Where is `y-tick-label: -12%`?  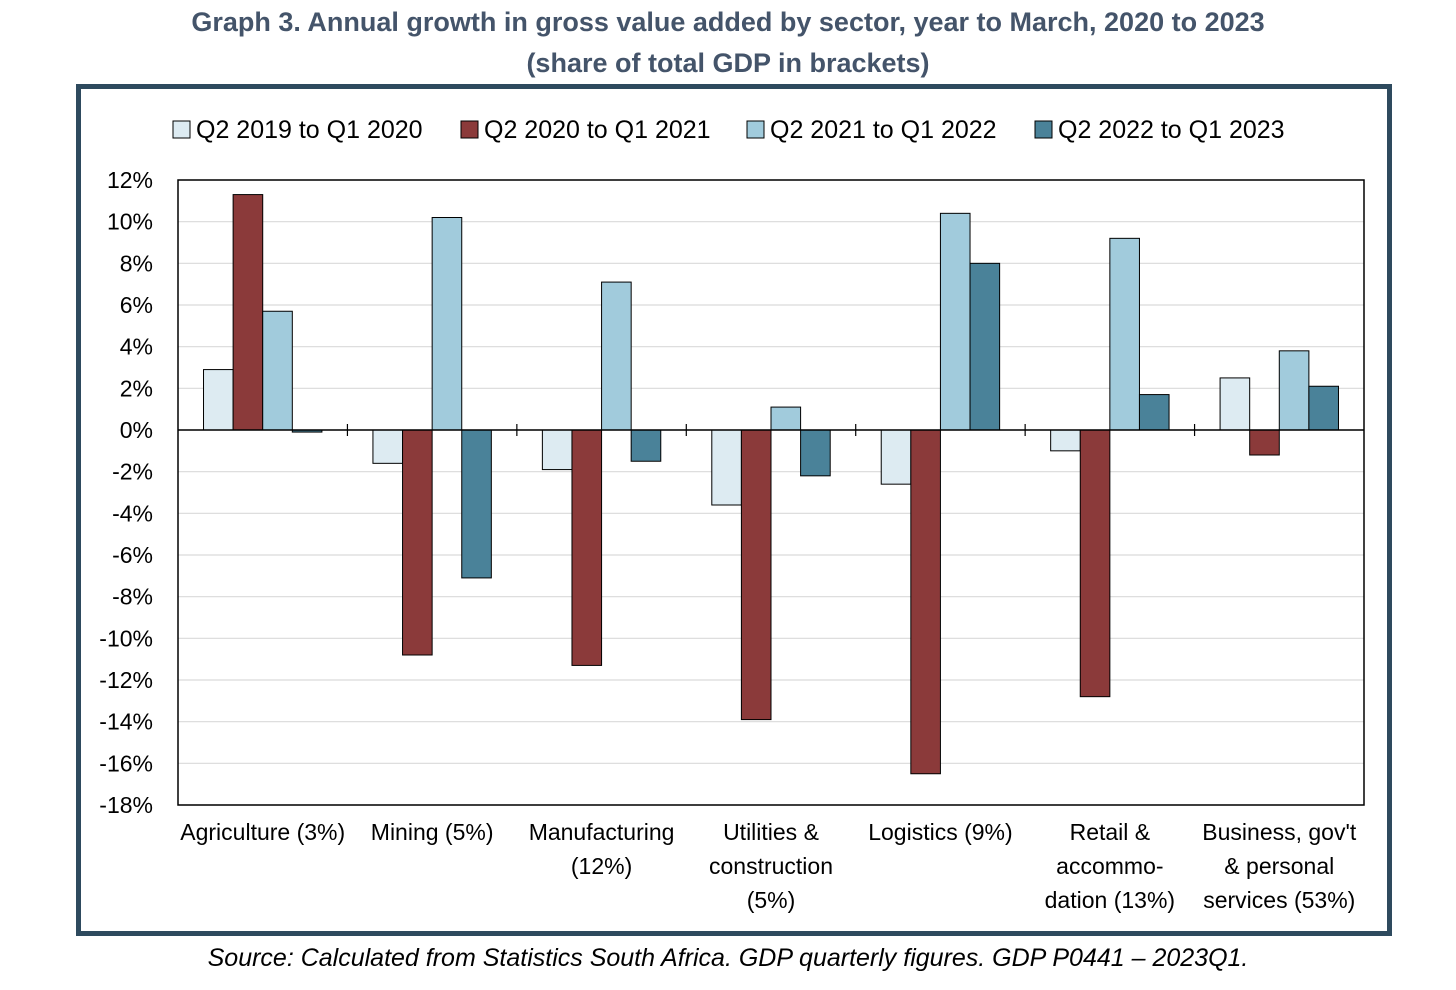 y-tick-label: -12% is located at coordinates (126, 680).